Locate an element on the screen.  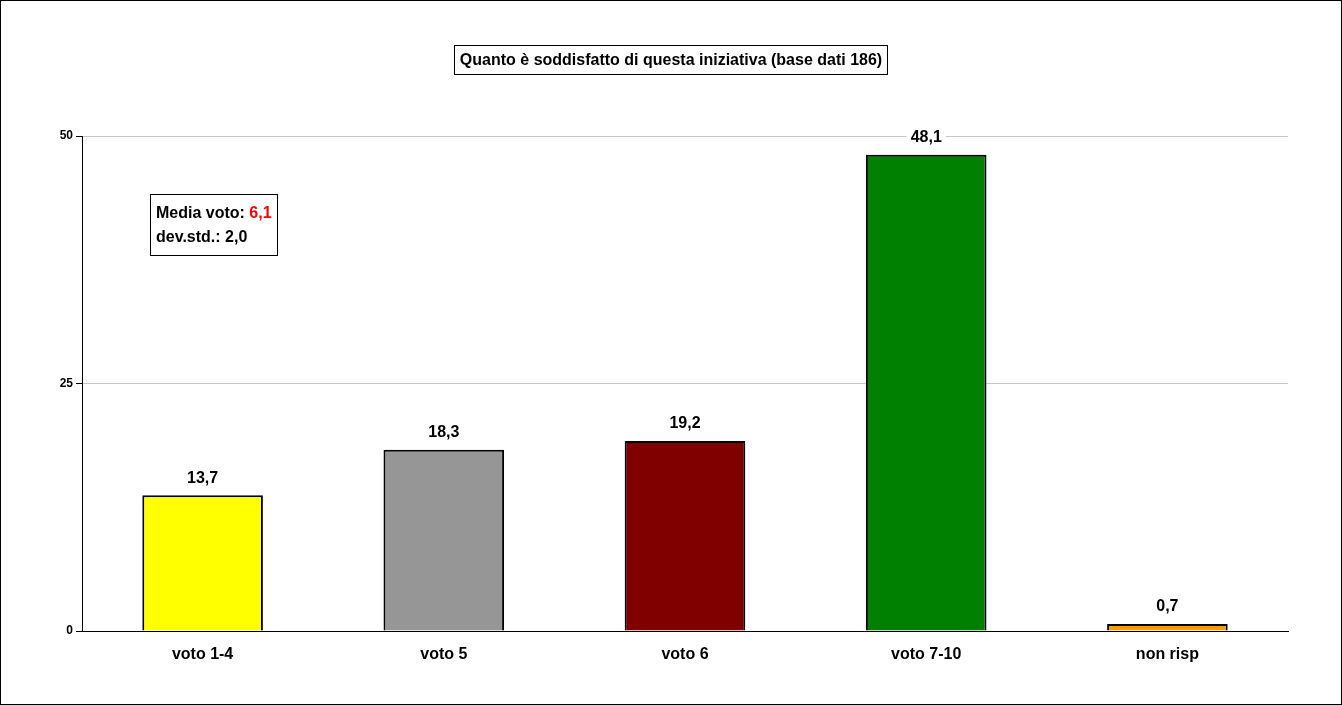
y-tick-label: 50 is located at coordinates (66, 135).